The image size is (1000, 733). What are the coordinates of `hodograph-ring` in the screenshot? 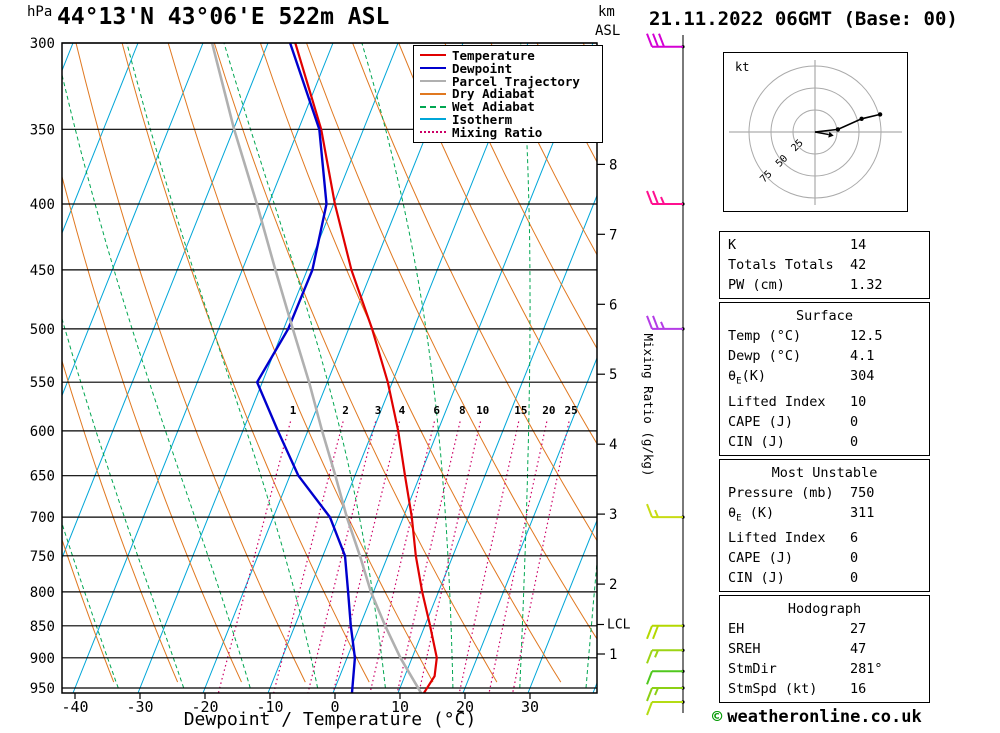 It's located at (815, 132).